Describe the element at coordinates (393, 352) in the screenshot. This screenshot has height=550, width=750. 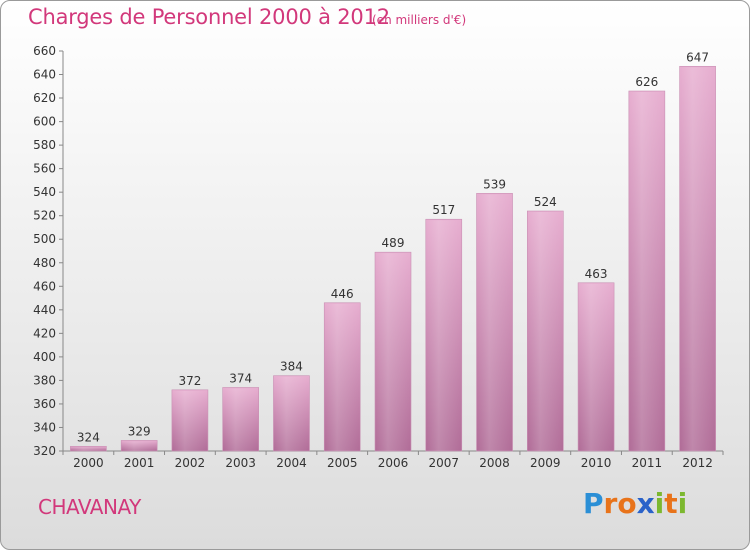
I see `bar-shine-2006` at that location.